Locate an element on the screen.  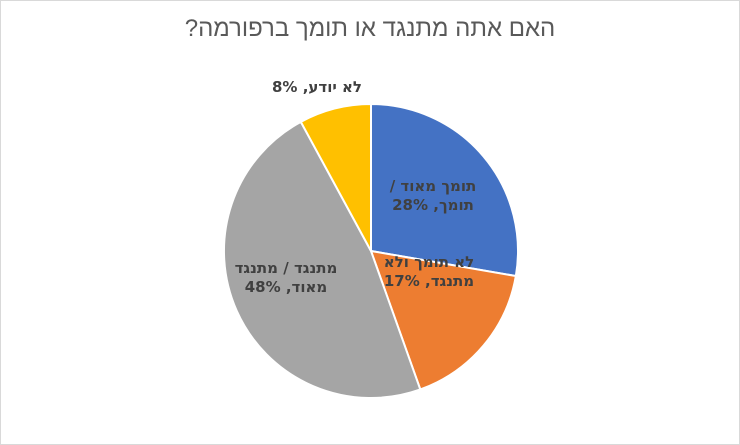
slice-label-line: ‏תומך, 28% is located at coordinates (433, 205).